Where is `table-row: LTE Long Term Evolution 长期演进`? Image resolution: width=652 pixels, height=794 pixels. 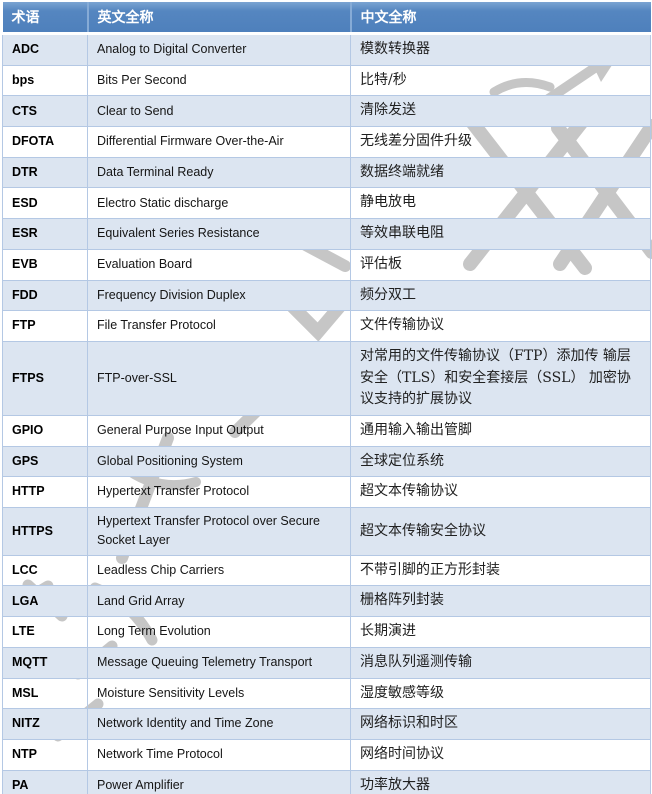 table-row: LTE Long Term Evolution 长期演进 is located at coordinates (326, 632).